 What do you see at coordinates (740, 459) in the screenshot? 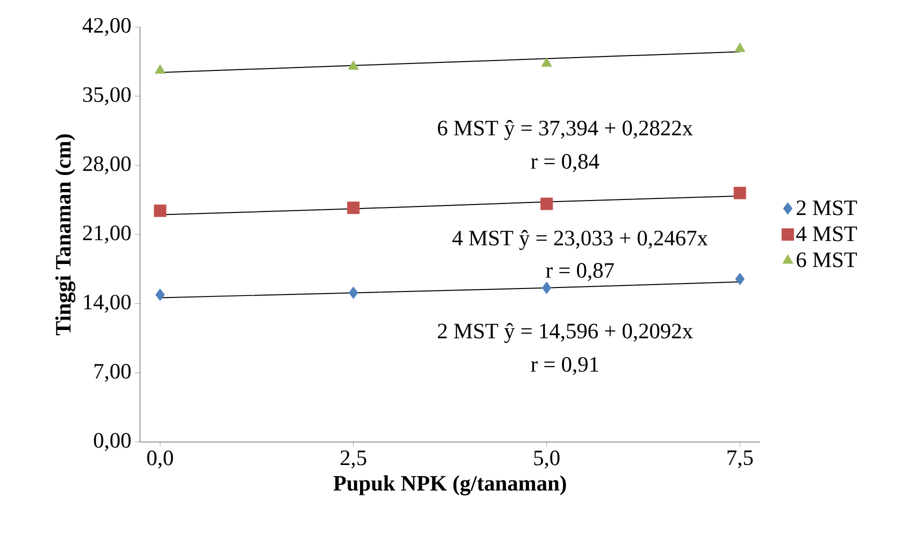
I see `x-tick-label: 7,5` at bounding box center [740, 459].